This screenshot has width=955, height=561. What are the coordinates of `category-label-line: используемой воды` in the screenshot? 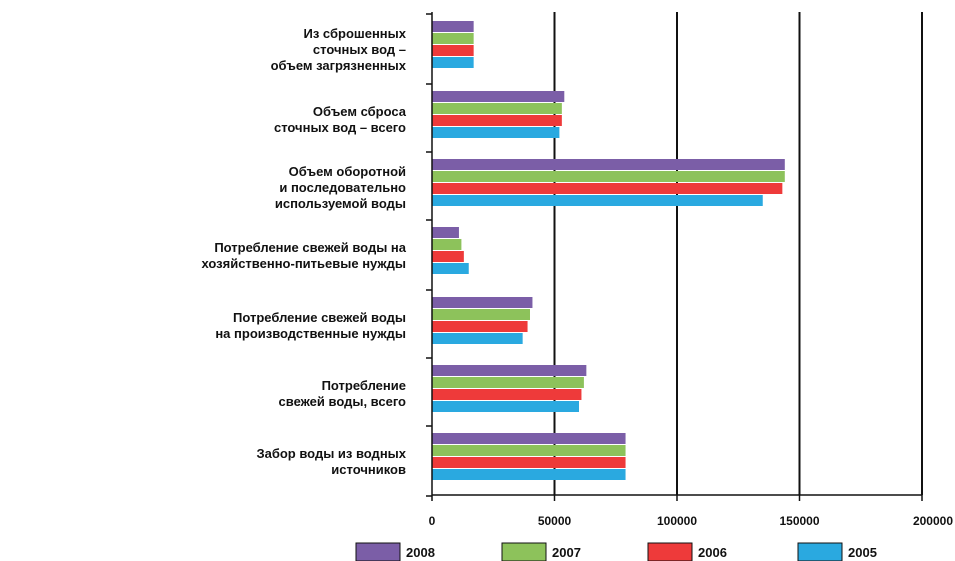 It's located at (340, 203).